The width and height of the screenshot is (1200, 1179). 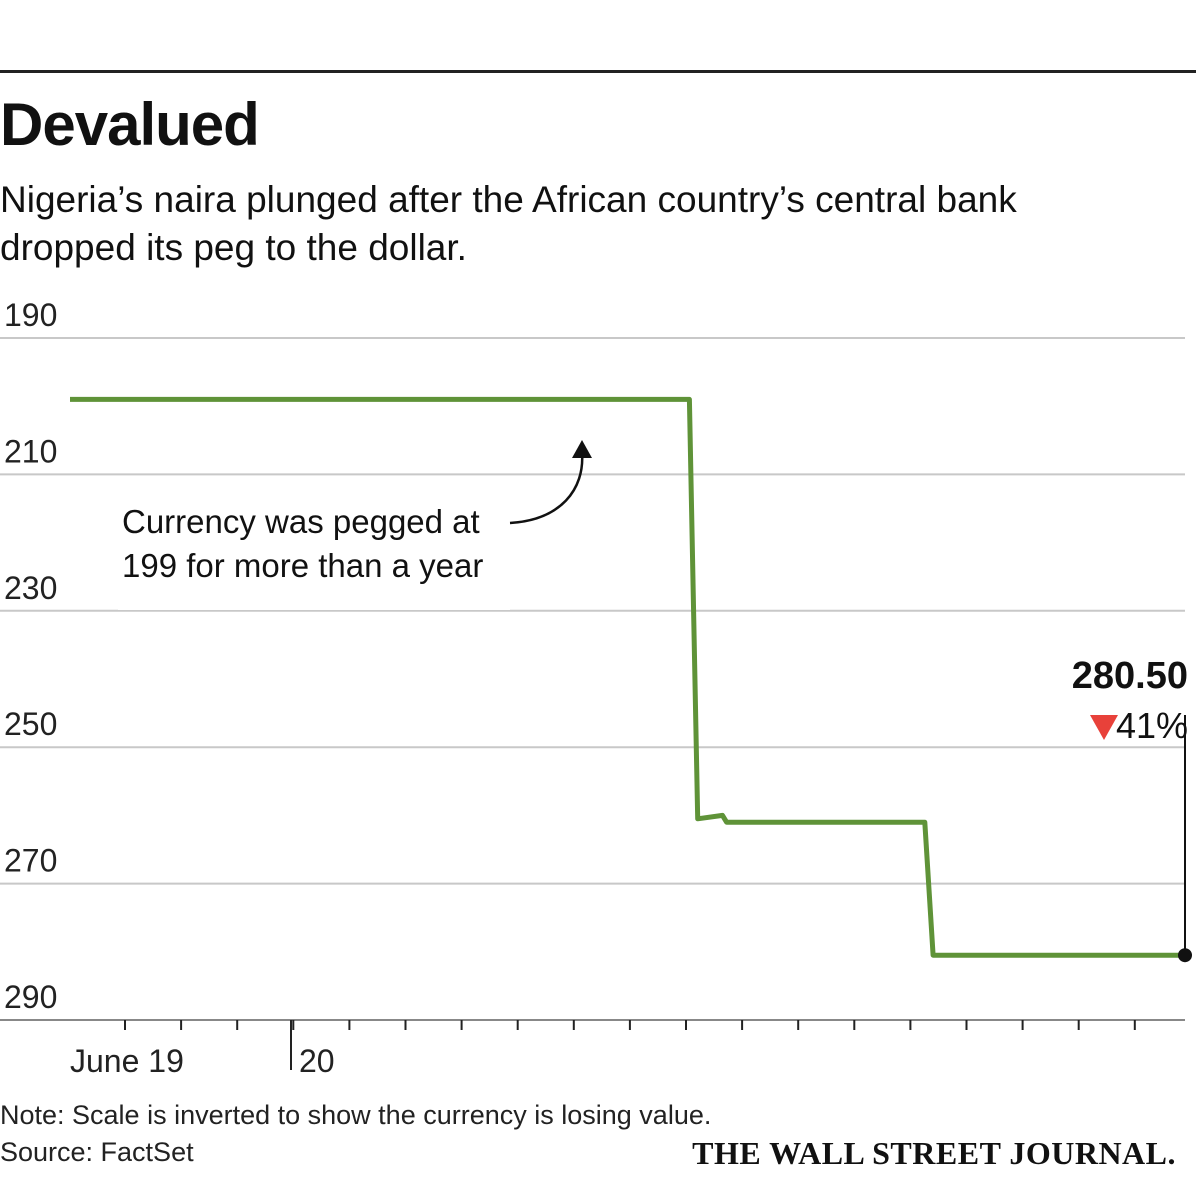 What do you see at coordinates (934, 1153) in the screenshot?
I see `publisher-logo: THE WALL STREET JOURNAL.` at bounding box center [934, 1153].